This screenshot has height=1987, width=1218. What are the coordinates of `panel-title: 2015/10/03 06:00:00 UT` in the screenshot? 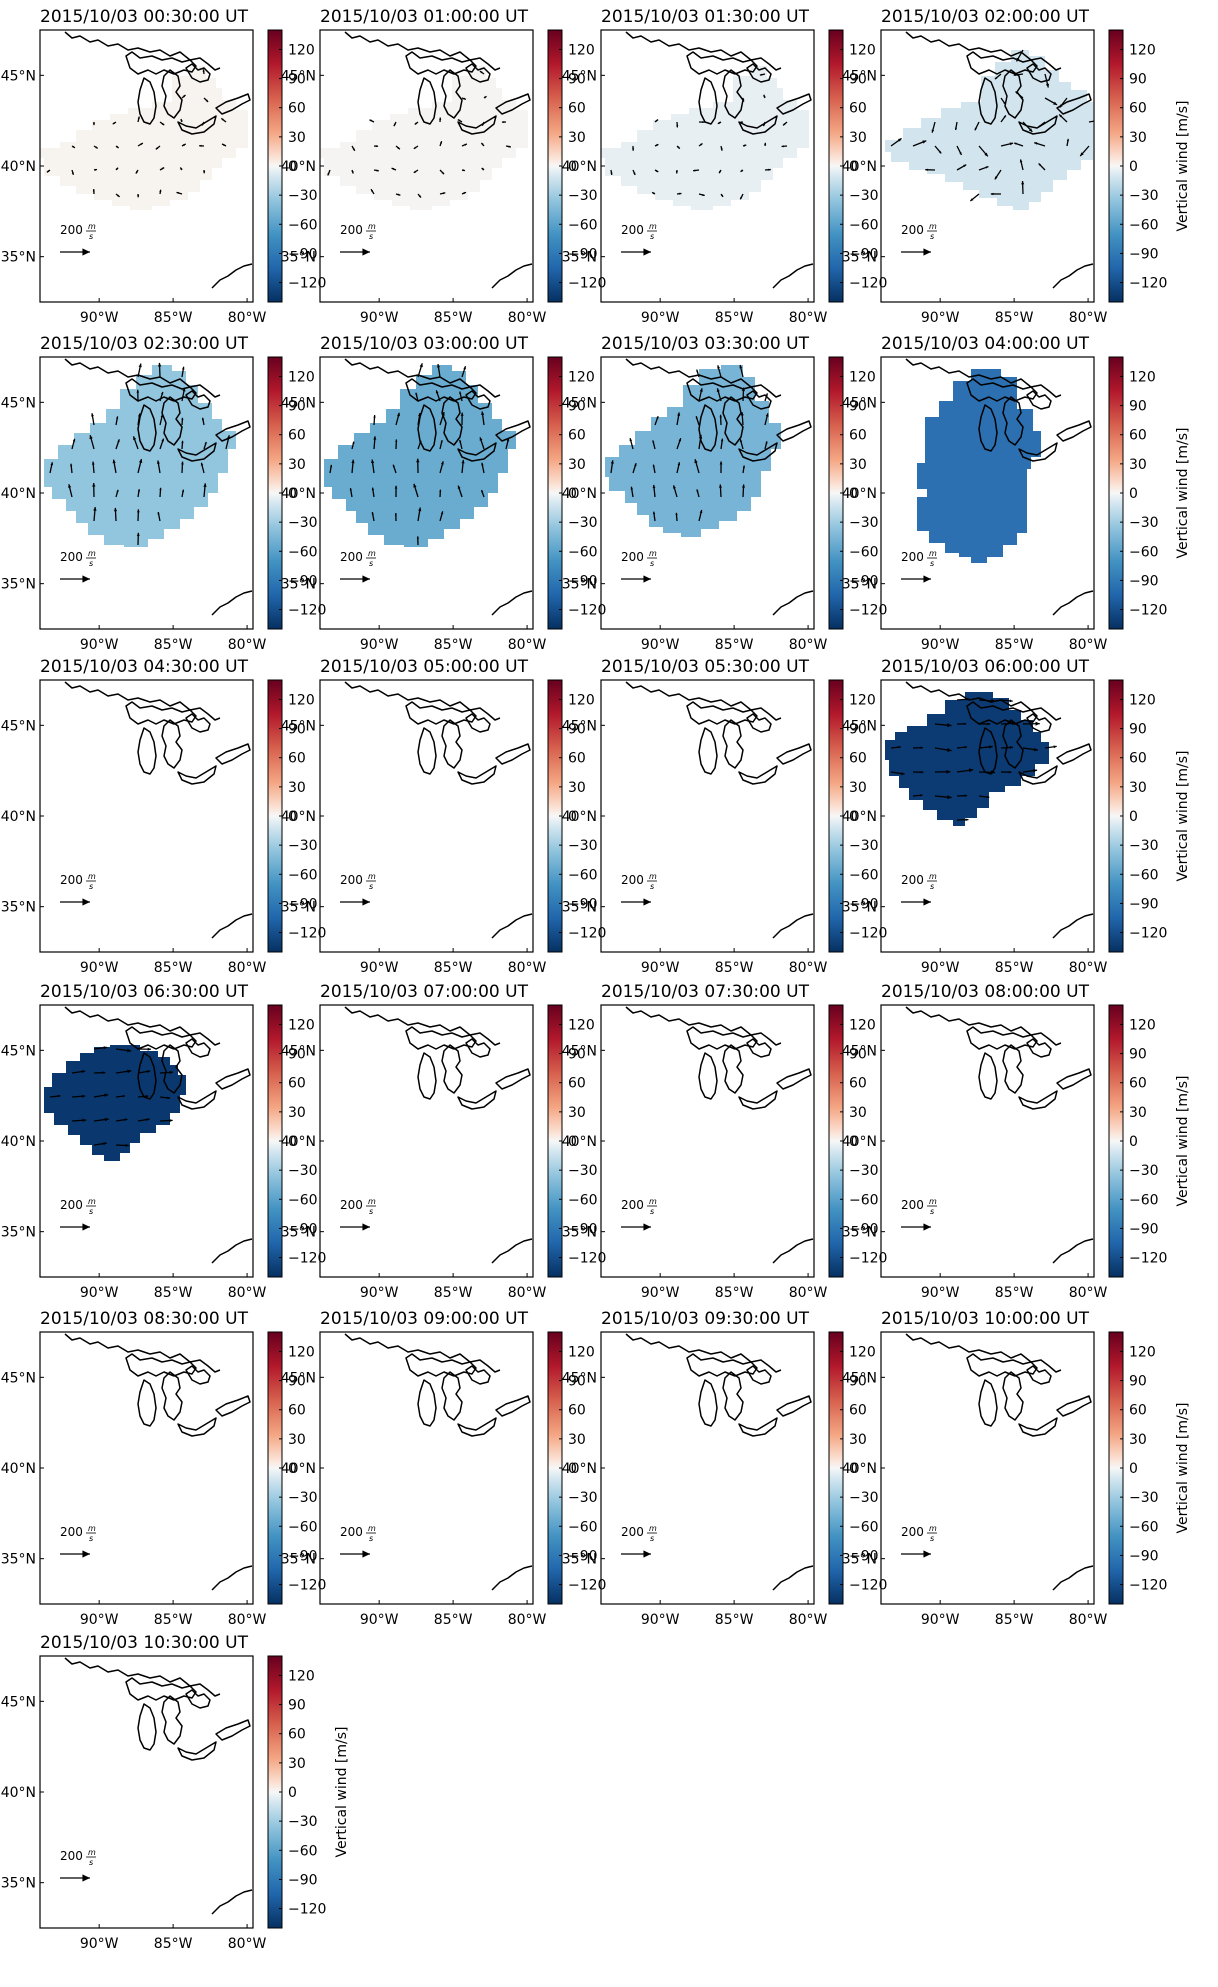 It's located at (985, 667).